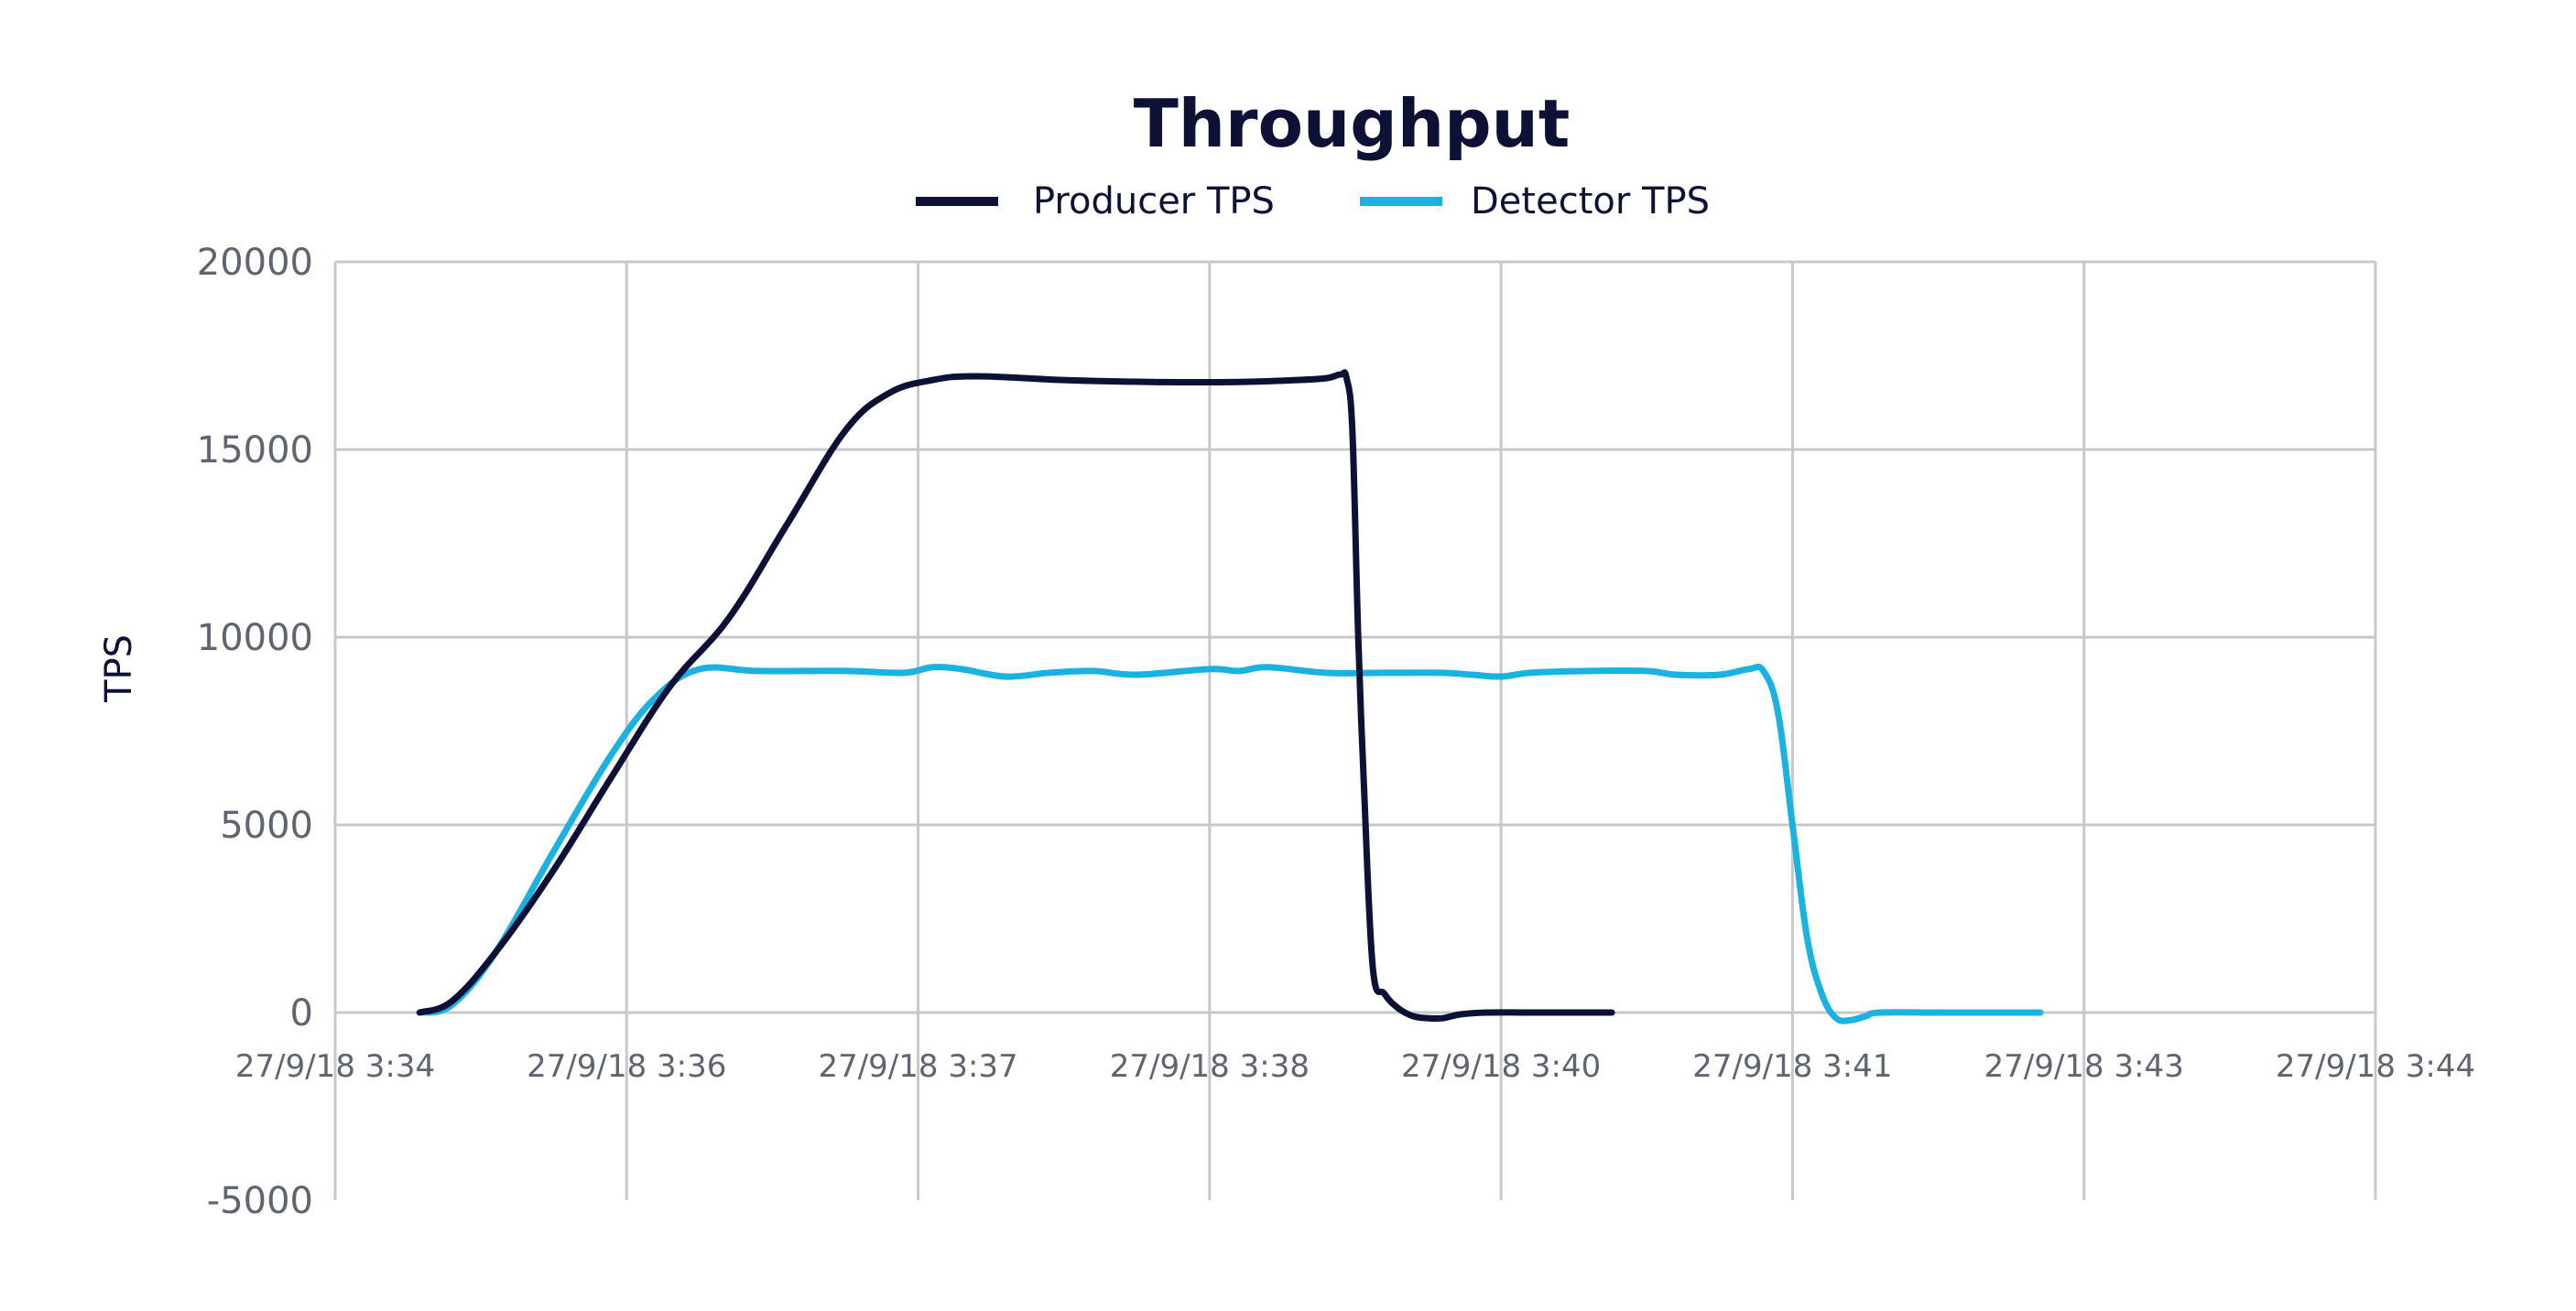 This screenshot has height=1311, width=2576. I want to click on chart-title: Throughput, so click(1352, 124).